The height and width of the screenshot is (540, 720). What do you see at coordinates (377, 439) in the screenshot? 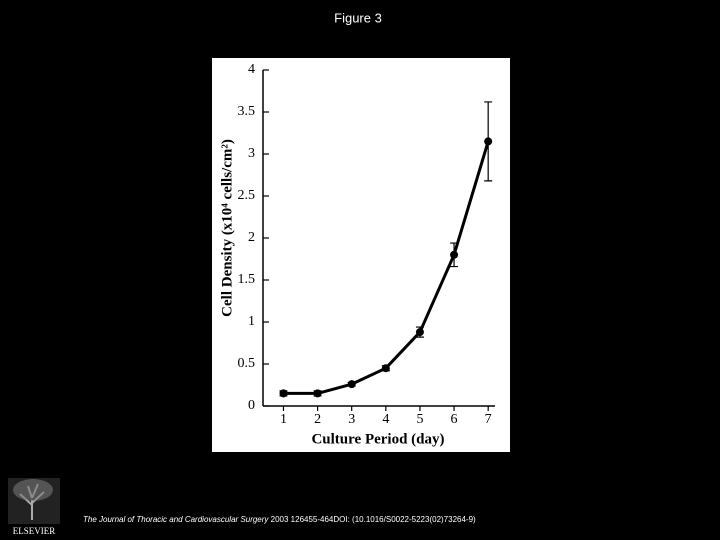
I see `x-axis-label: Culture Period (day)` at bounding box center [377, 439].